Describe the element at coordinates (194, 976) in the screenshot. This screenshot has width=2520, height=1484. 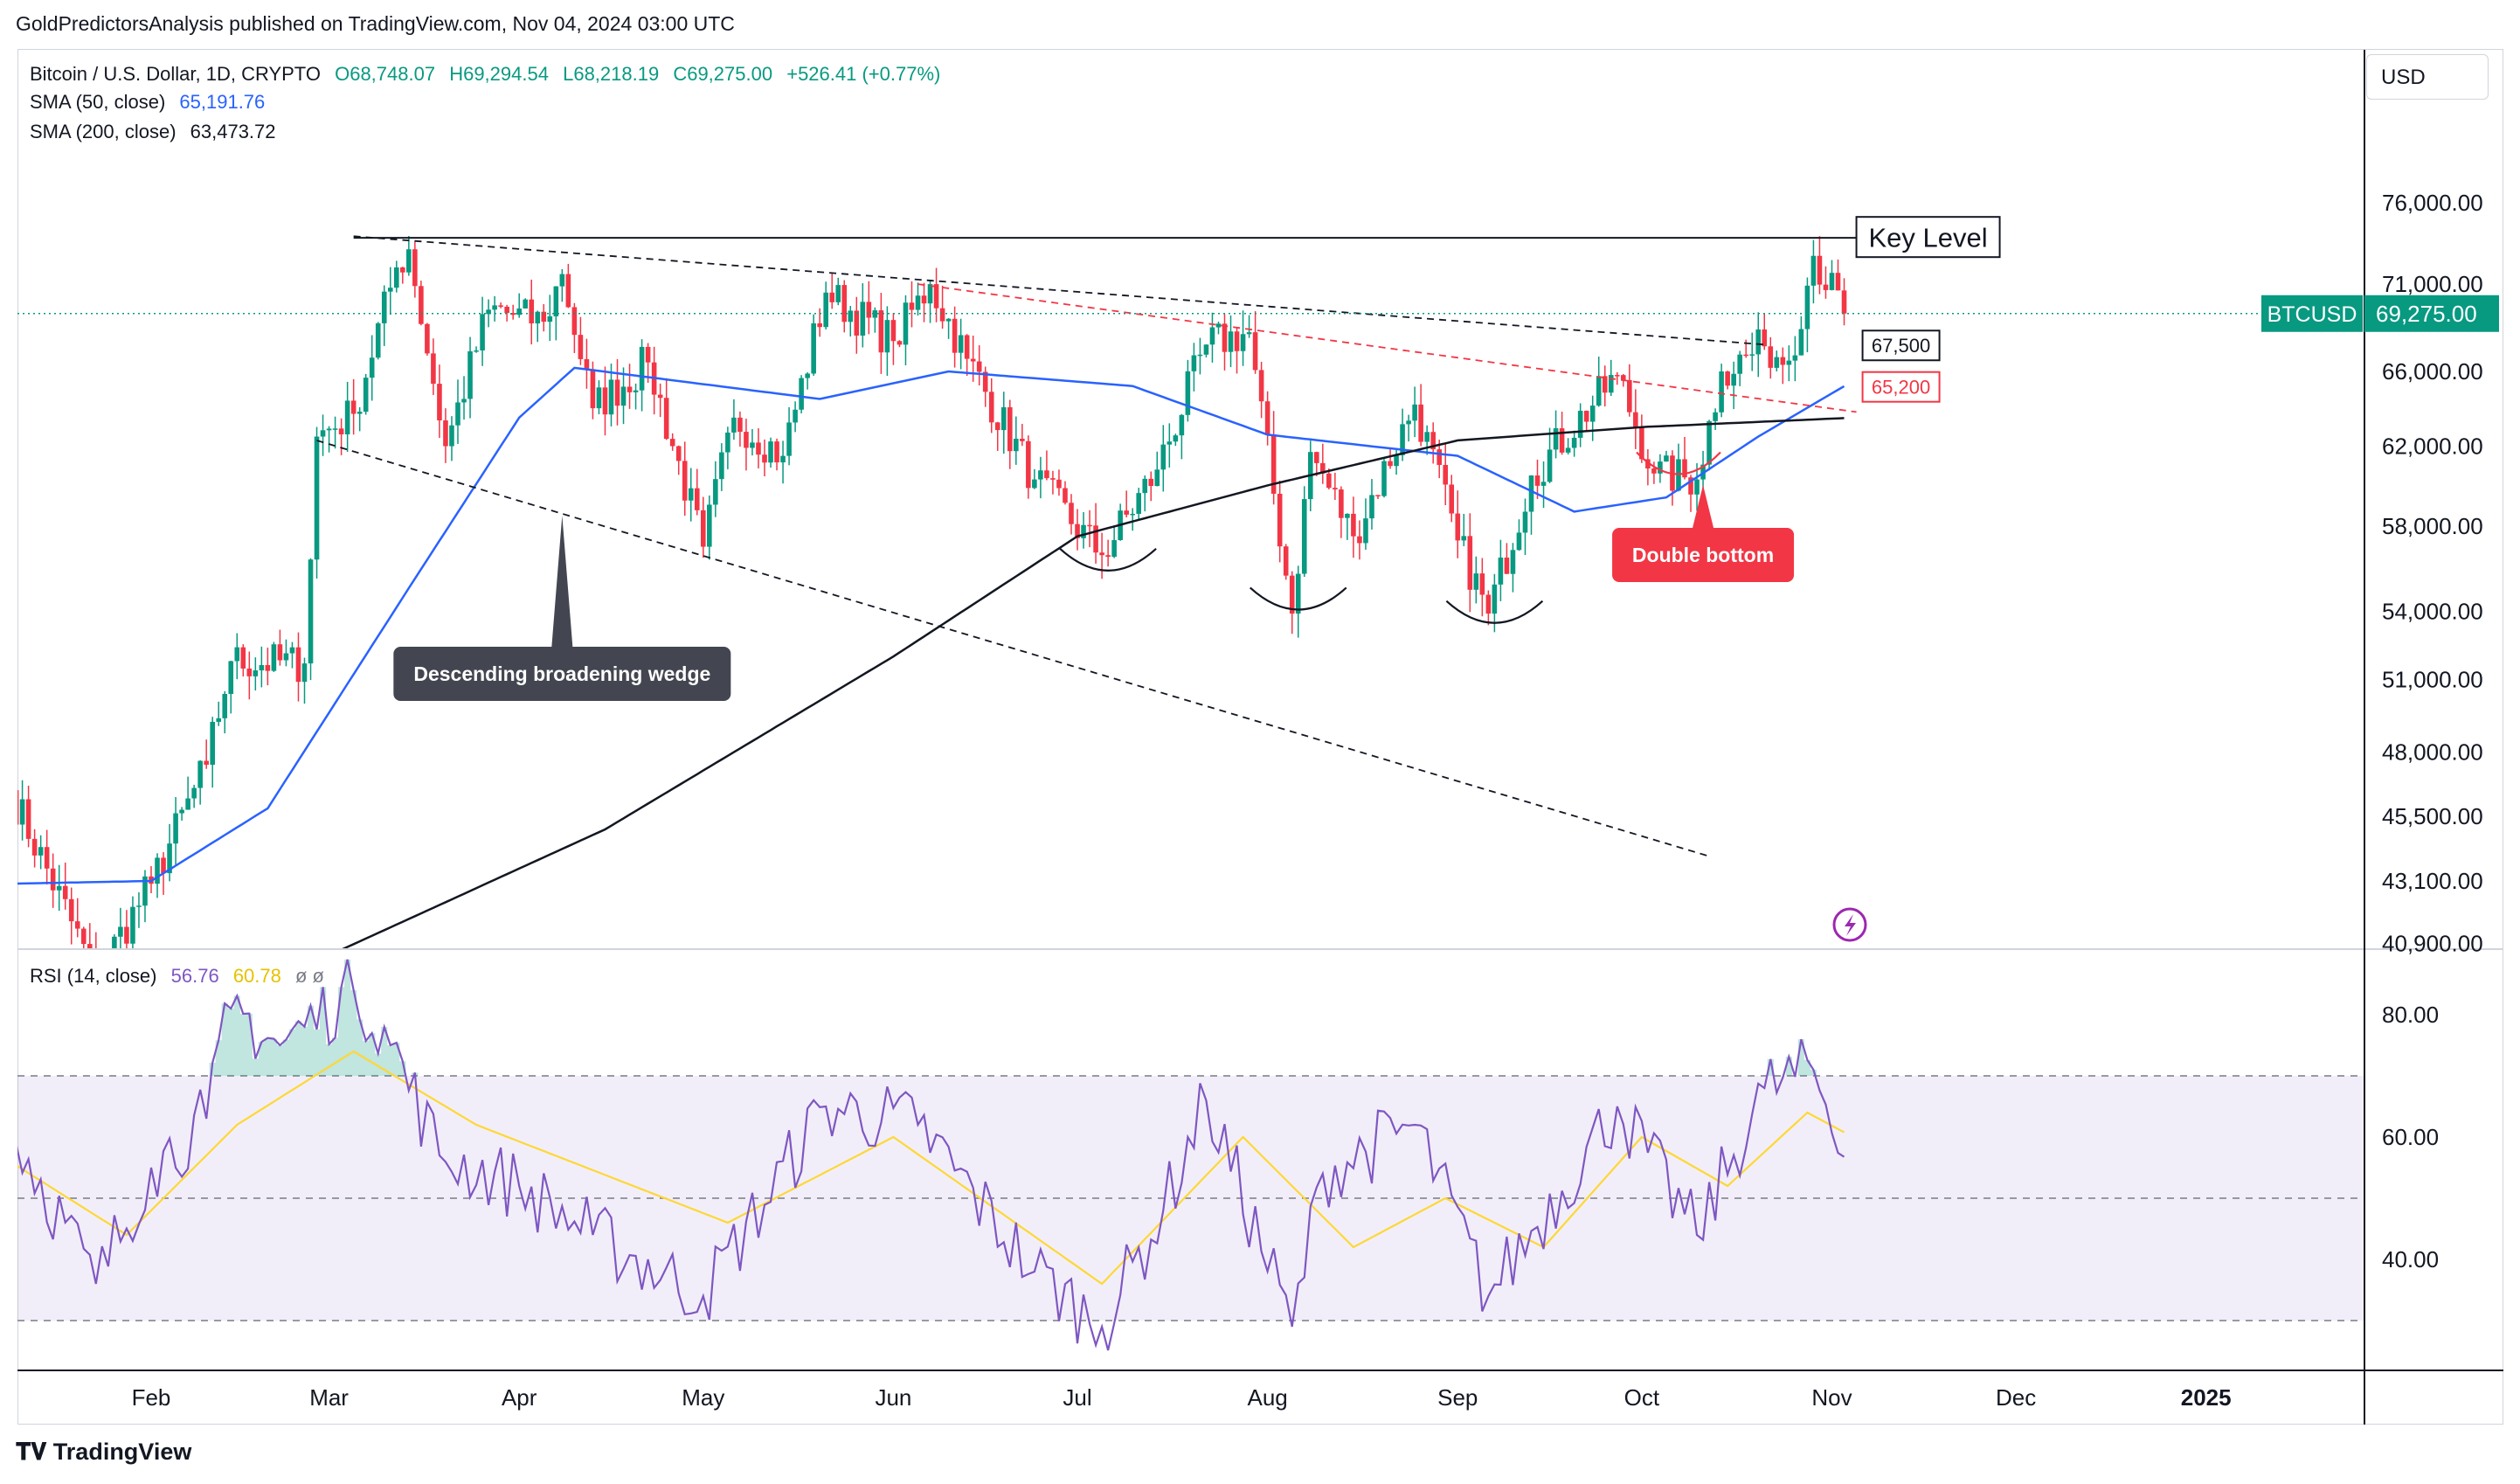
I see `rsi-value: 56.76` at that location.